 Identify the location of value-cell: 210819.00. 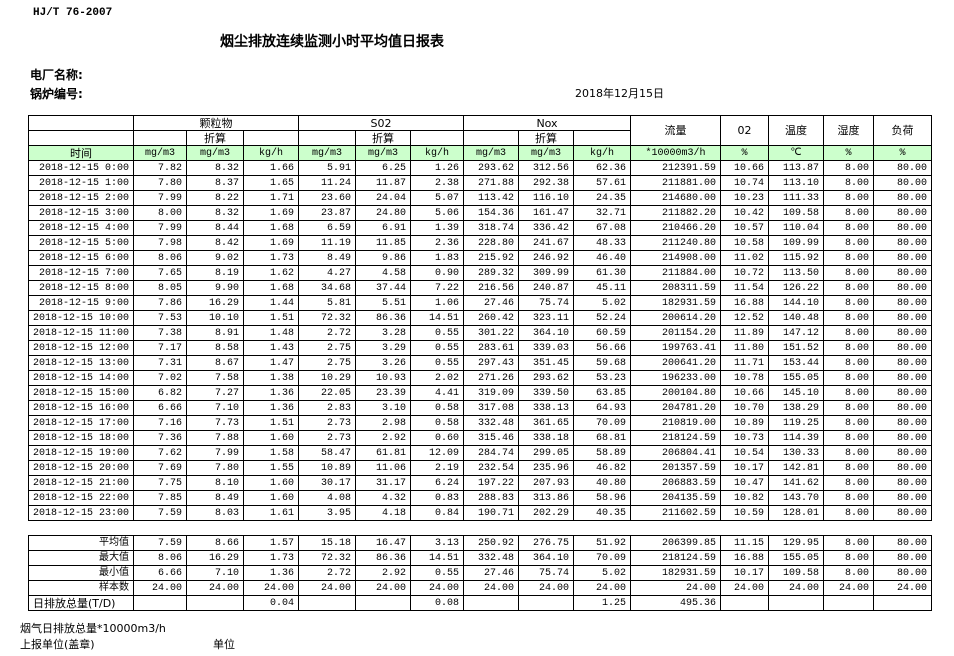
(676, 423).